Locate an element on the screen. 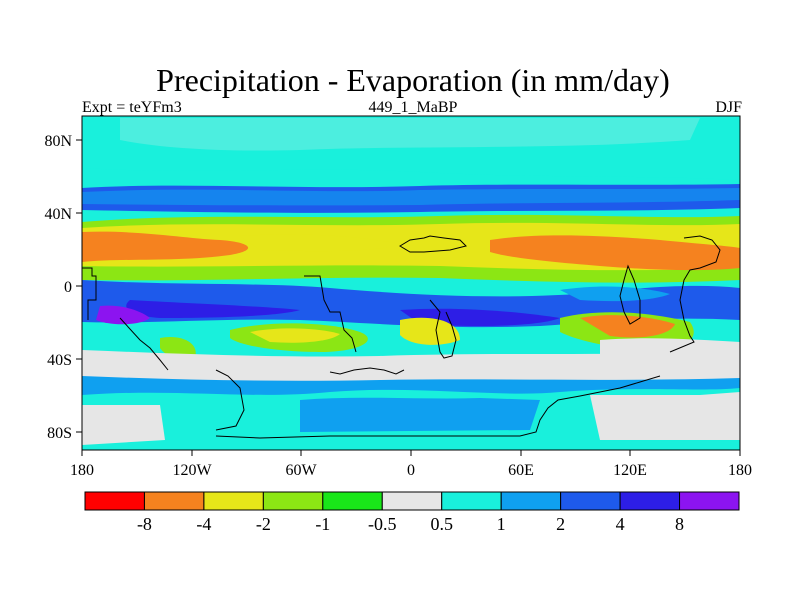  x-tick-labels: 180 120W 60W 0 60E 120E 180 is located at coordinates (411, 470).